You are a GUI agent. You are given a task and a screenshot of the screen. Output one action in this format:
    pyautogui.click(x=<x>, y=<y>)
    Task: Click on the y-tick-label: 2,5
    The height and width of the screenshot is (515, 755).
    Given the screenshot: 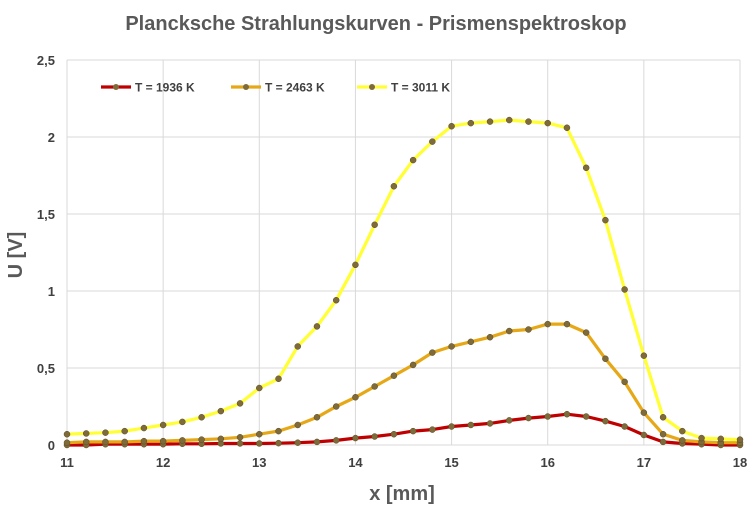 What is the action you would take?
    pyautogui.click(x=46, y=60)
    